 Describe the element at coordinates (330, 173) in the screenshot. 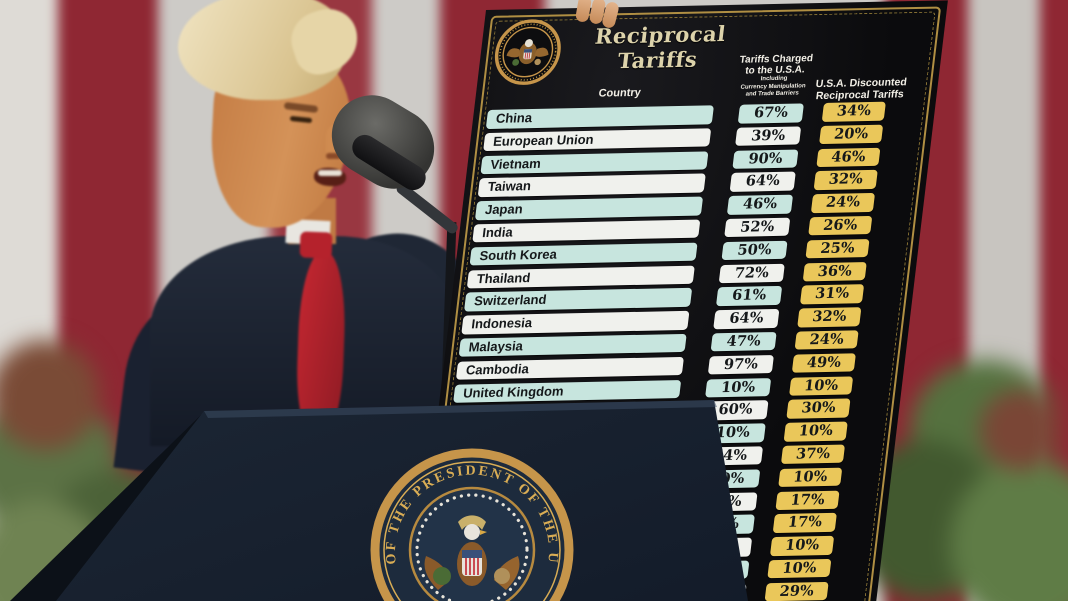

I see `teeth` at that location.